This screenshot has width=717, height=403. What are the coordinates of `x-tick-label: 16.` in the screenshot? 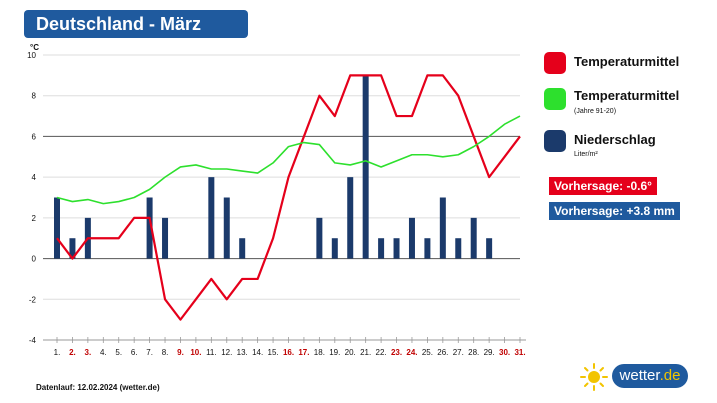 It's located at (288, 352).